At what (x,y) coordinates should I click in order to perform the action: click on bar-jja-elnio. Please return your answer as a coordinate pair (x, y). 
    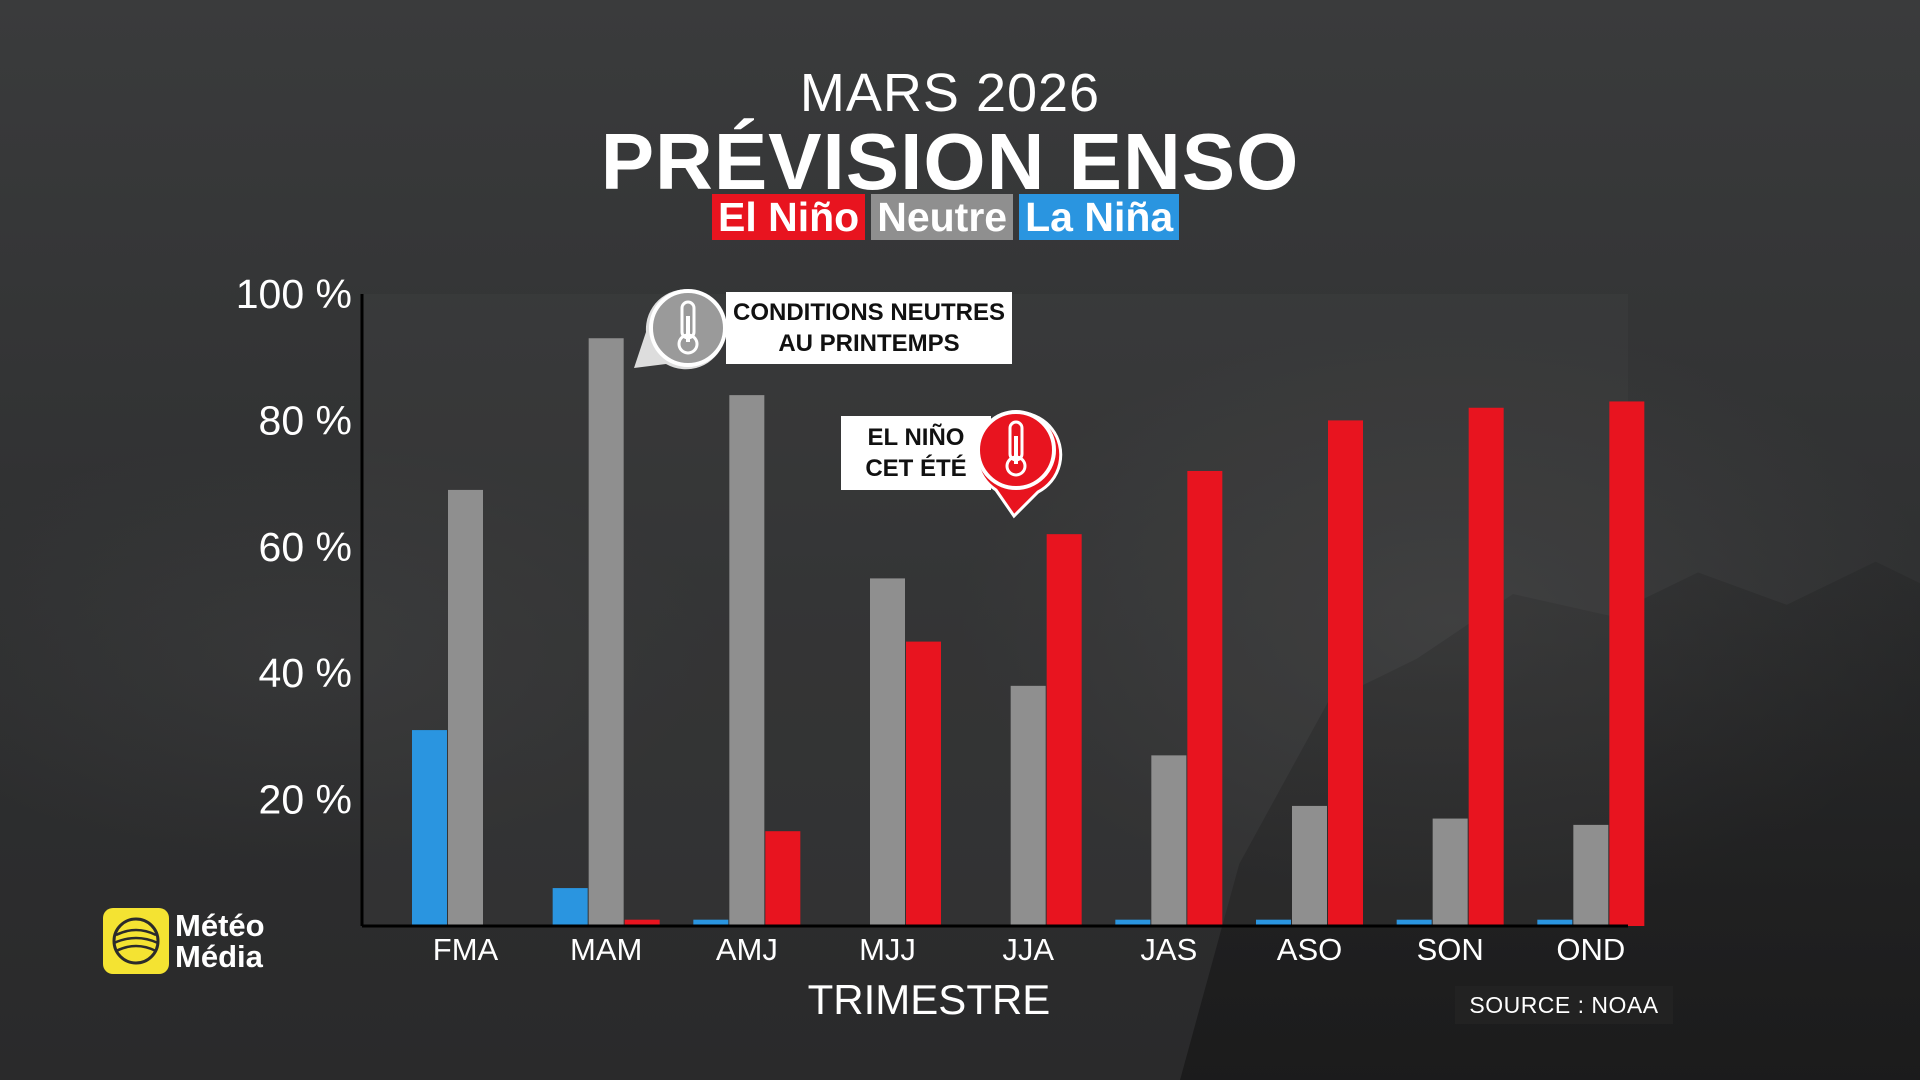
    Looking at the image, I should click on (1064, 730).